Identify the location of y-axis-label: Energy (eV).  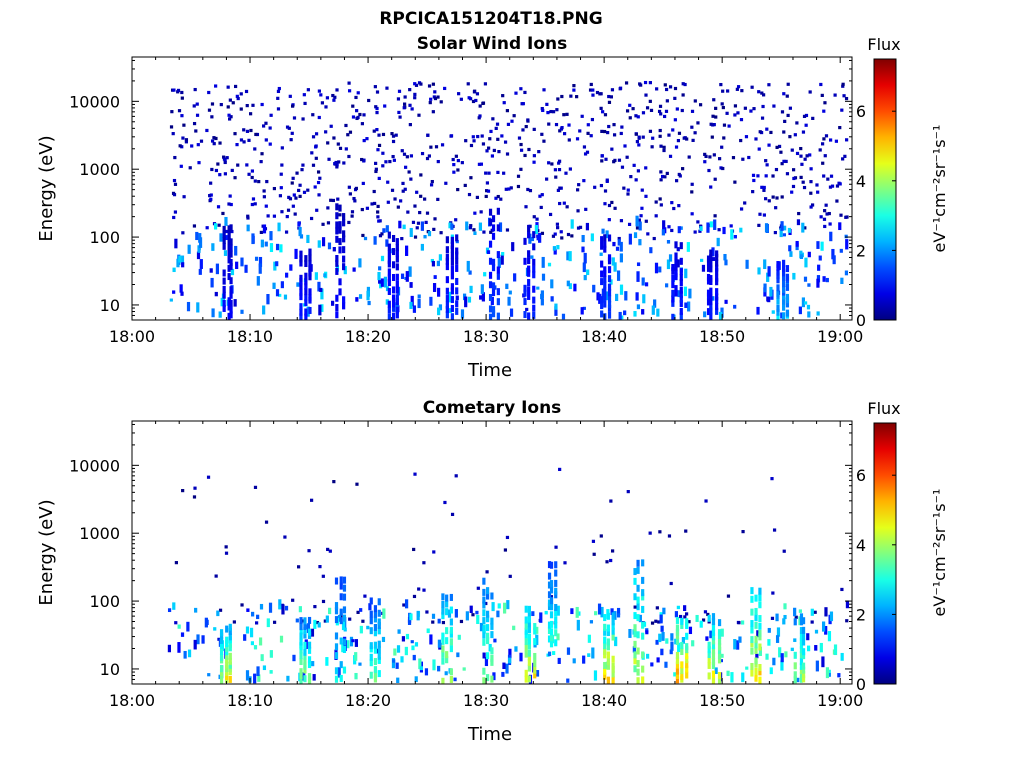
(46, 552).